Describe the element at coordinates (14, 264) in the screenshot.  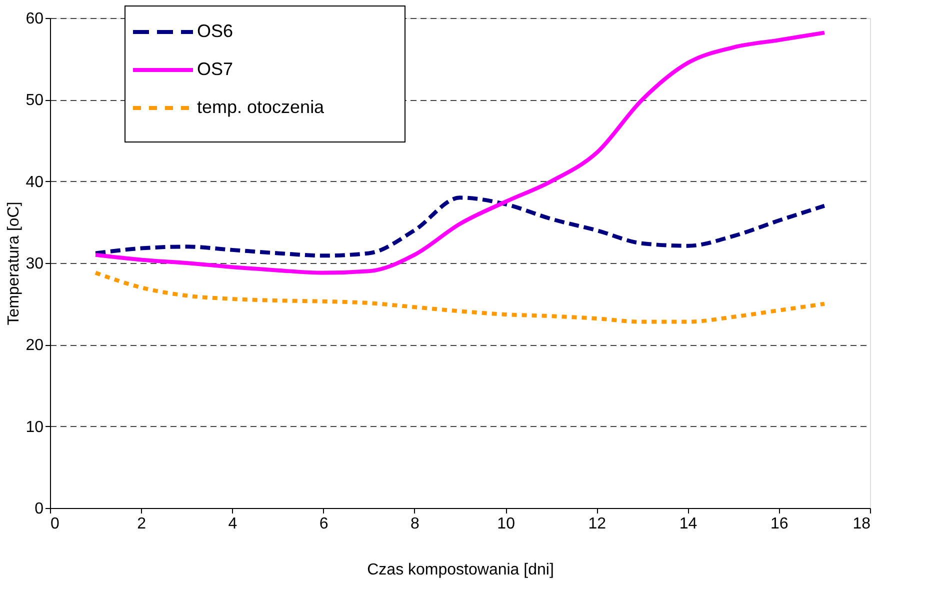
I see `y-axis-title: Temperatura [oC]` at that location.